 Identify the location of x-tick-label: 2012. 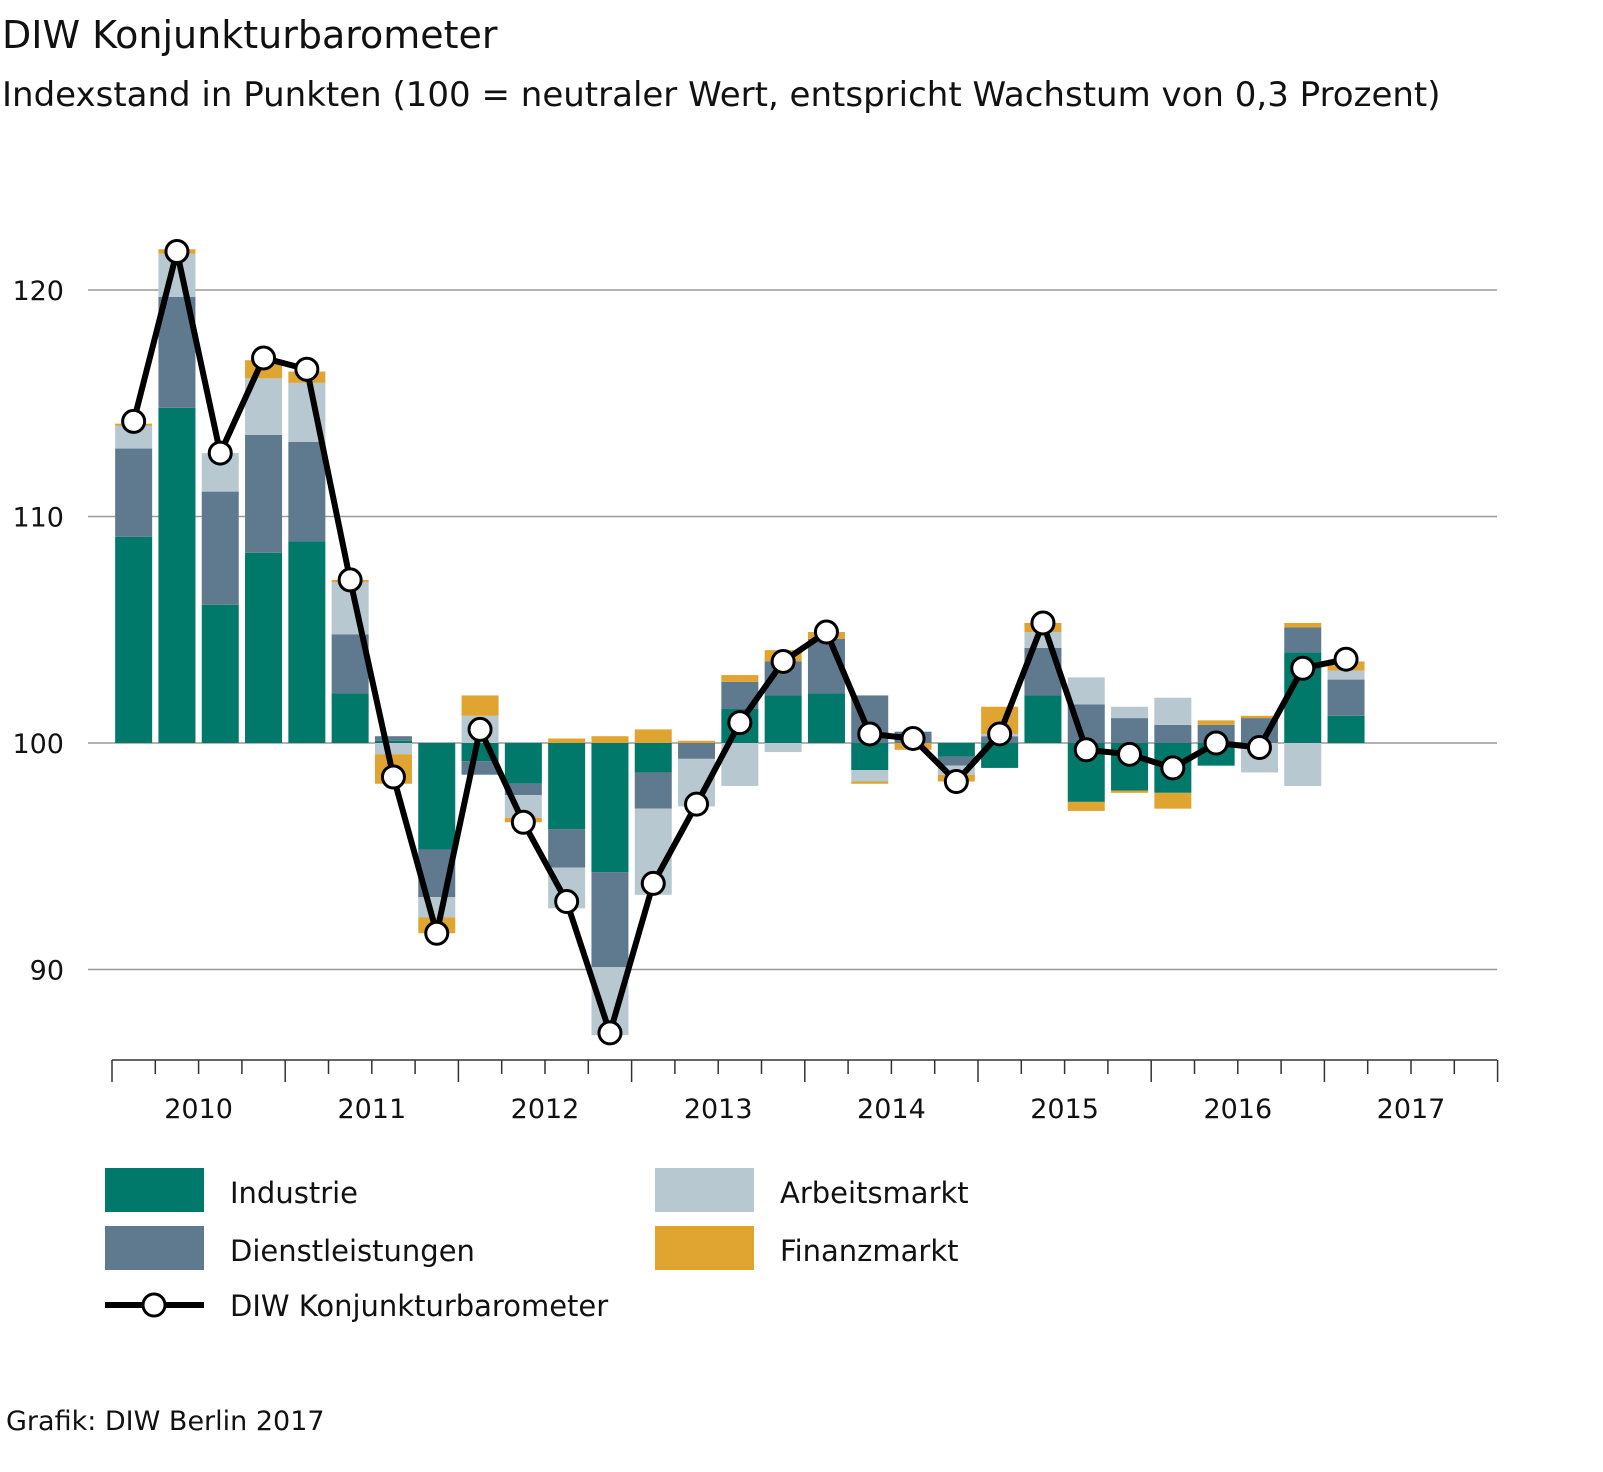
(545, 1109).